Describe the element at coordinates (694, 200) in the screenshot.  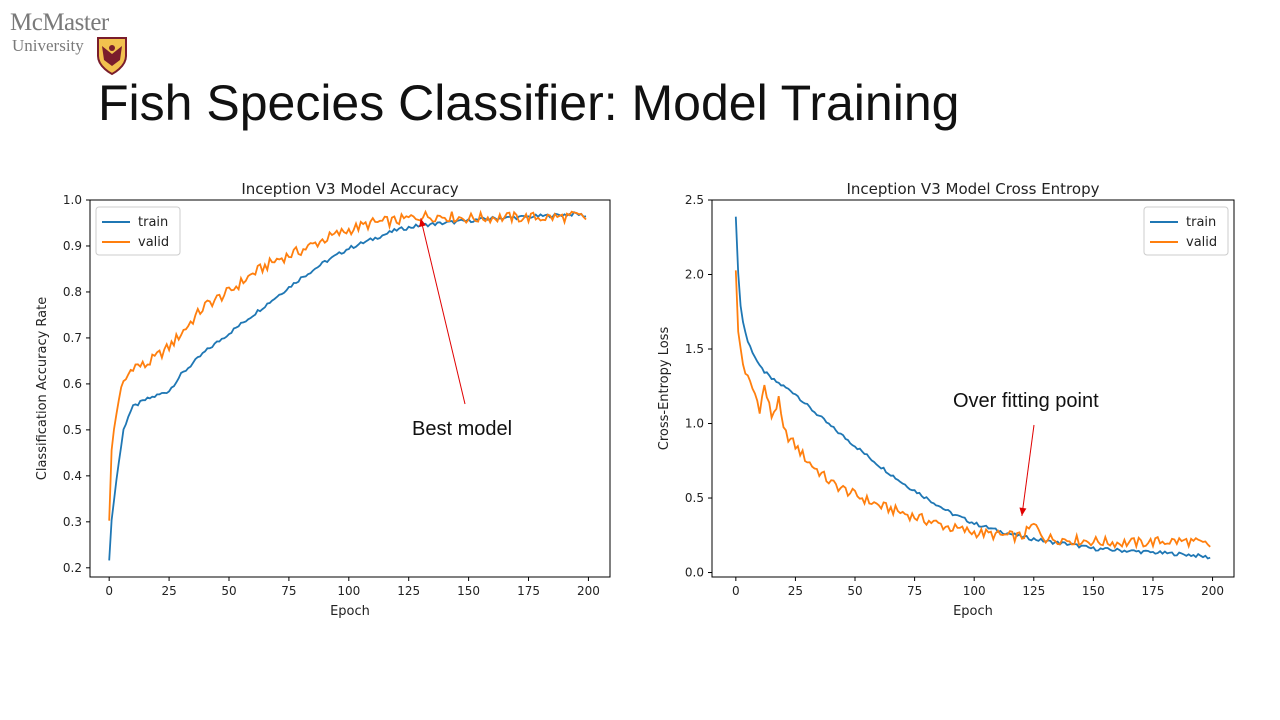
I see `y-tick-label: 2.5` at that location.